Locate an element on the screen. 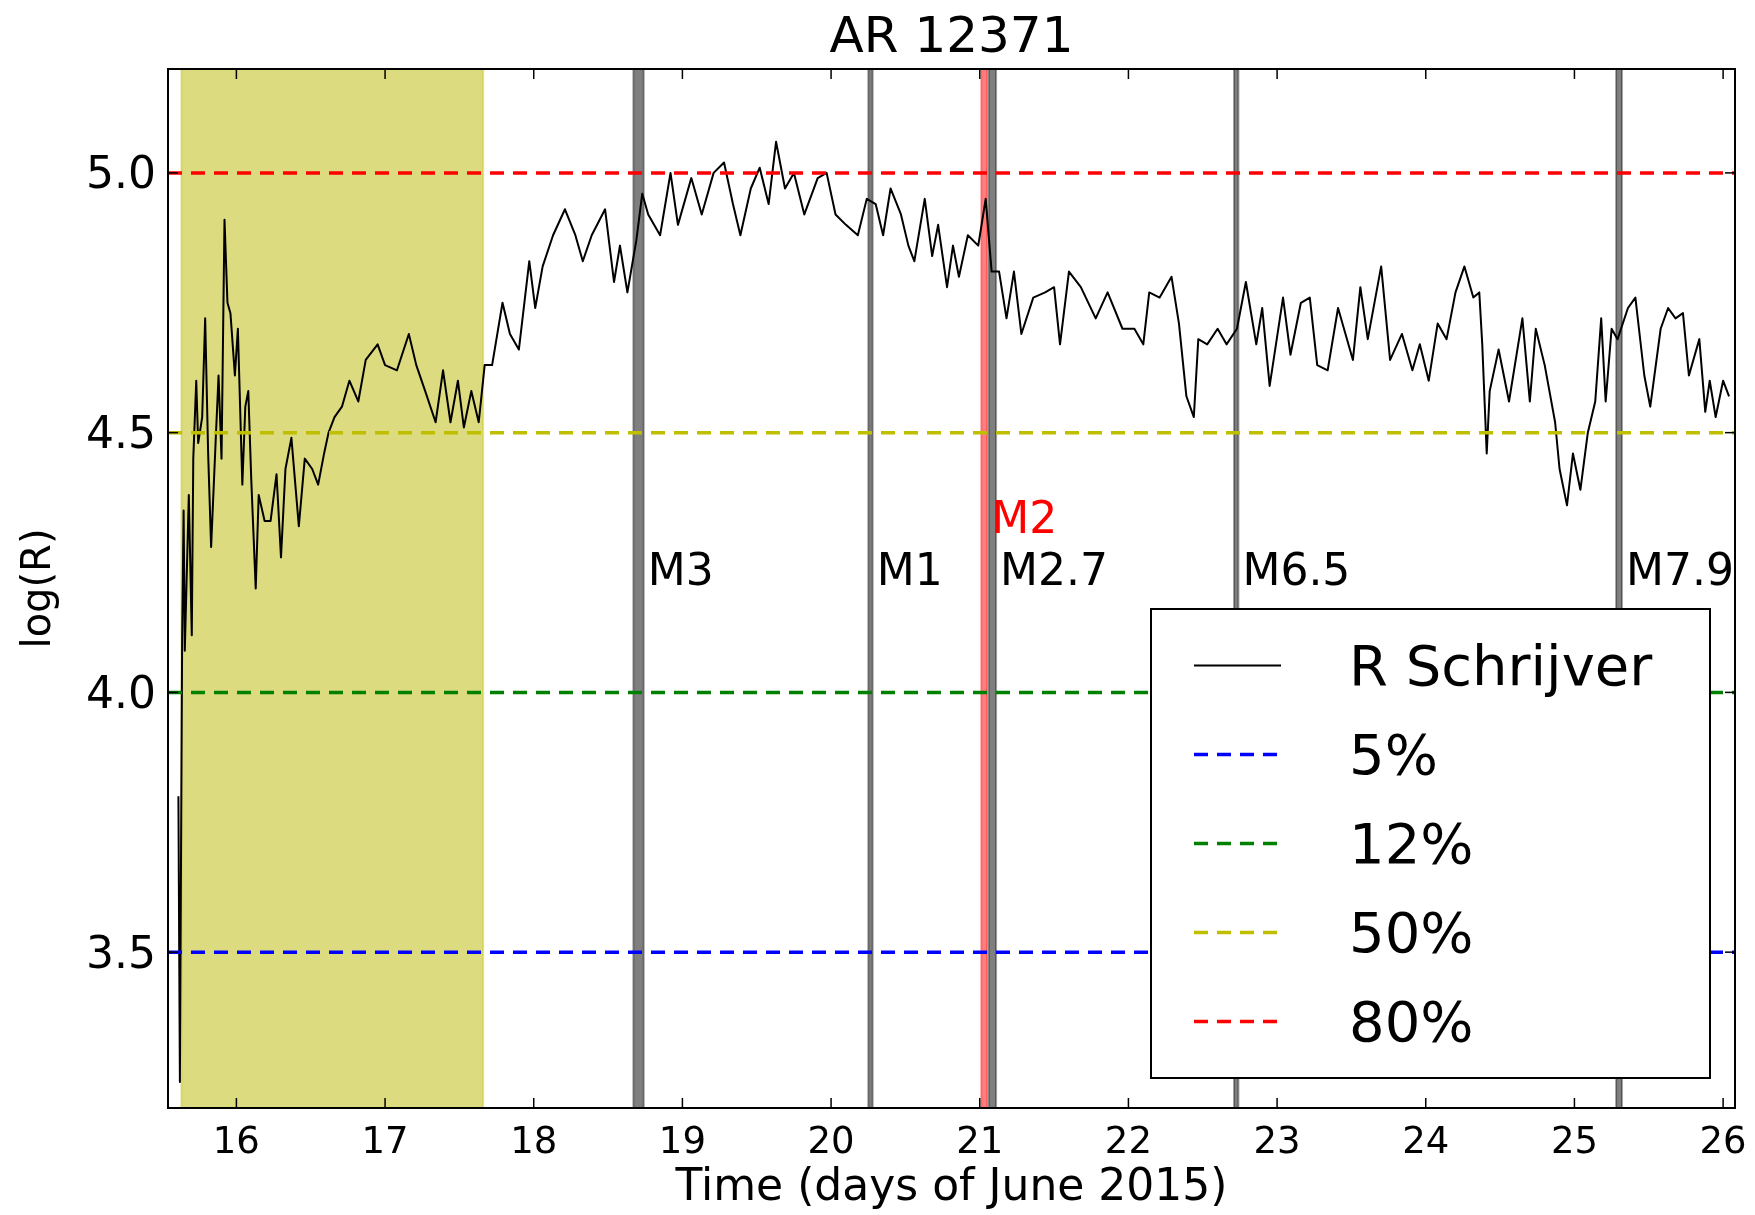 The height and width of the screenshot is (1215, 1755). band-label: M6.5 is located at coordinates (1296, 569).